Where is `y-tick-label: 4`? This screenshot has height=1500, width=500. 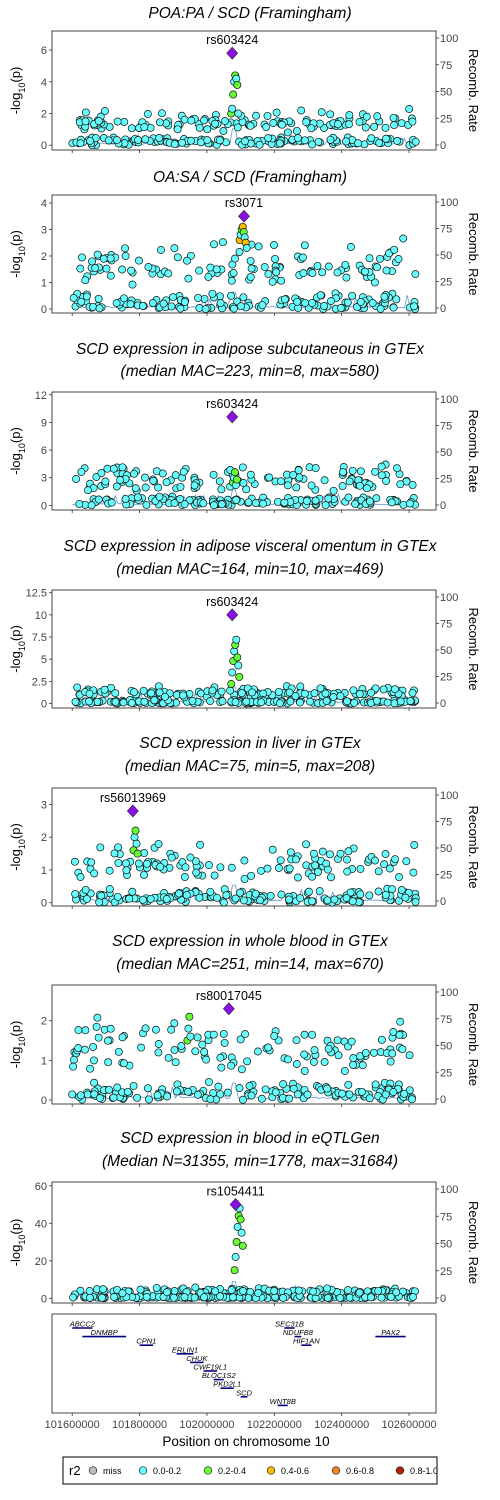
y-tick-label: 4 is located at coordinates (44, 204).